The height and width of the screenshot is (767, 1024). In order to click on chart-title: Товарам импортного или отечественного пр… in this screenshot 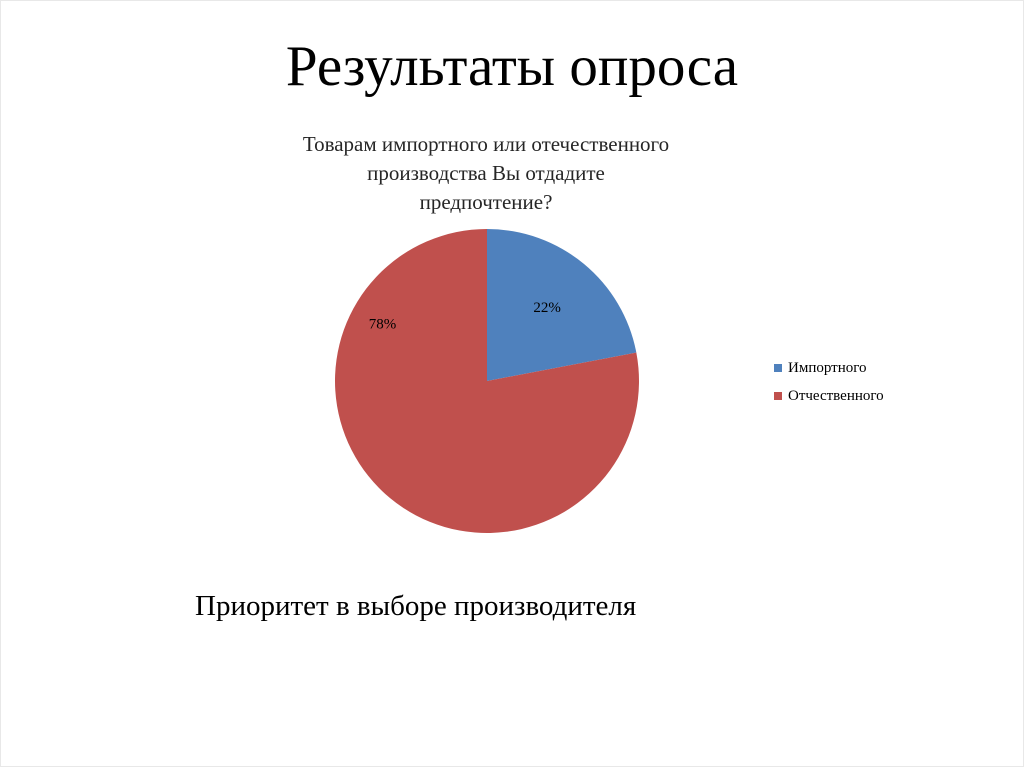, I will do `click(486, 173)`.